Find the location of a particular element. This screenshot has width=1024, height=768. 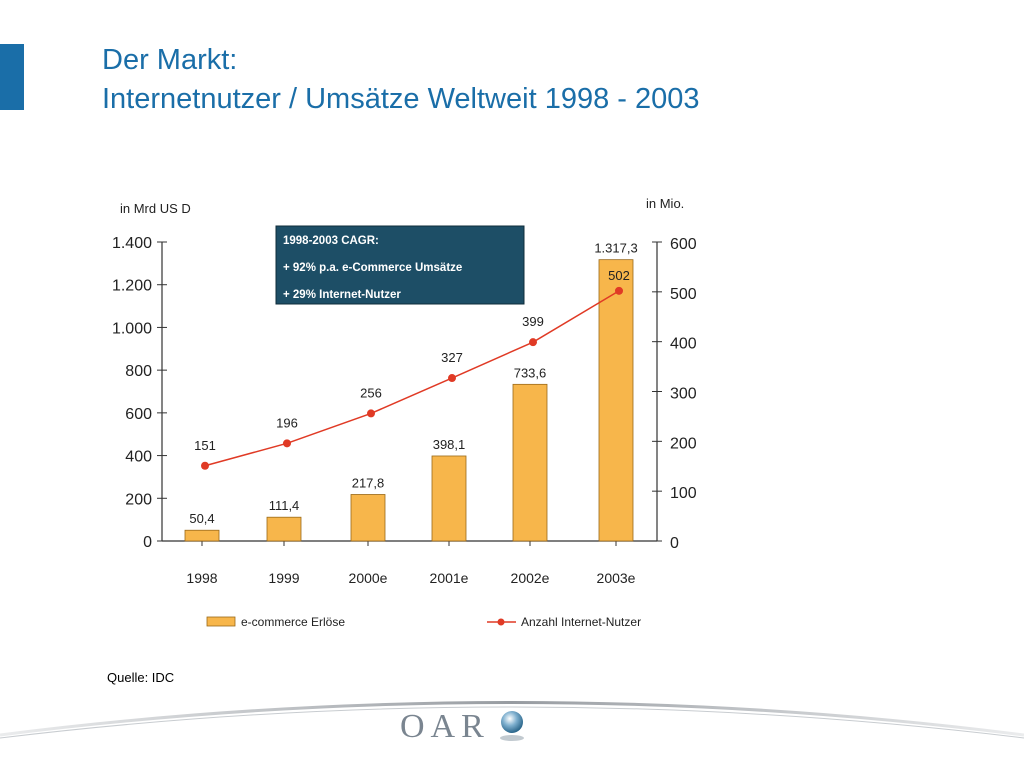

x-axis-tick-label: 2000e is located at coordinates (368, 578).